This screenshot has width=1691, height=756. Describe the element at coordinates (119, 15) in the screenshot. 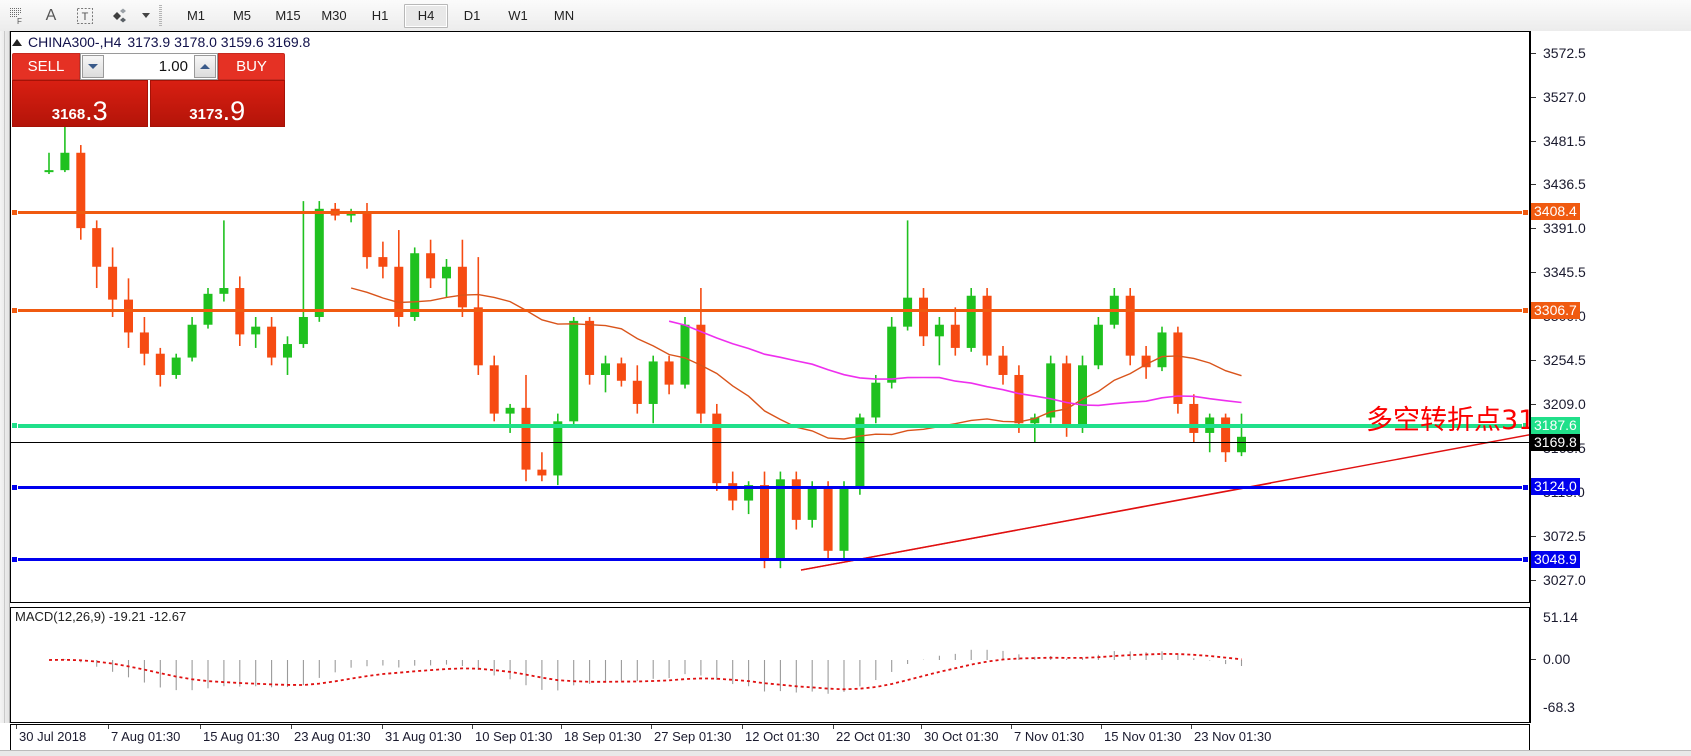

I see `objects-icon` at that location.